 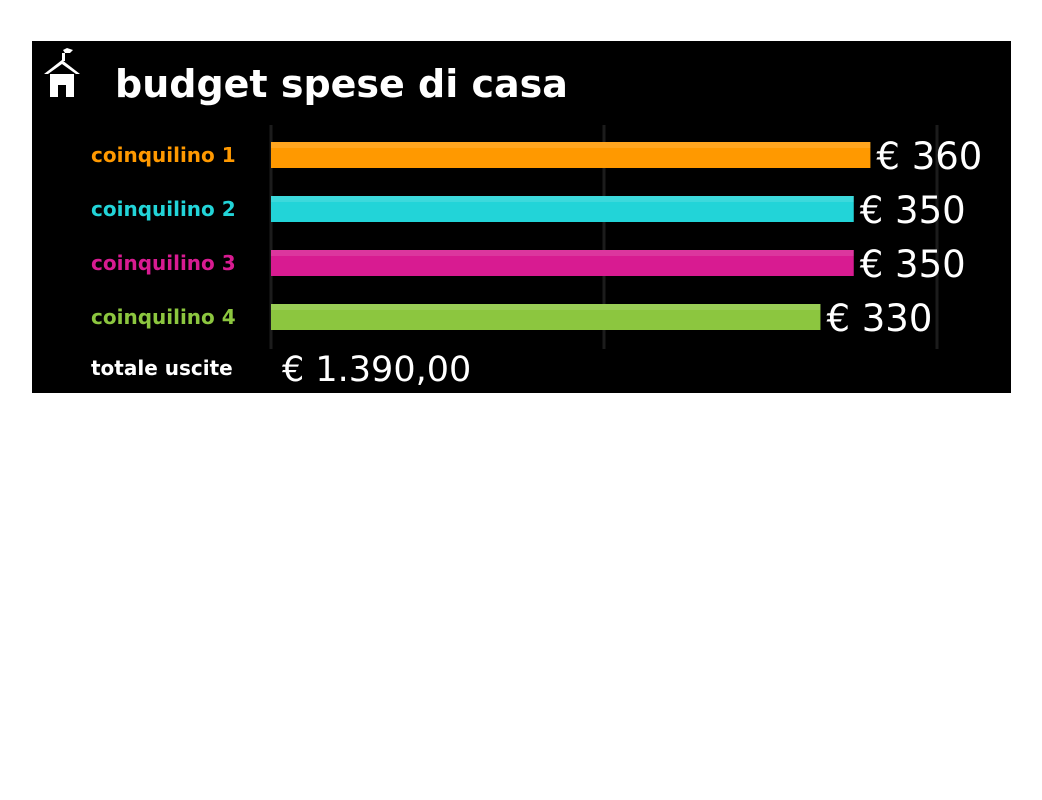 What do you see at coordinates (163, 155) in the screenshot?
I see `category-label: coinquilino 1` at bounding box center [163, 155].